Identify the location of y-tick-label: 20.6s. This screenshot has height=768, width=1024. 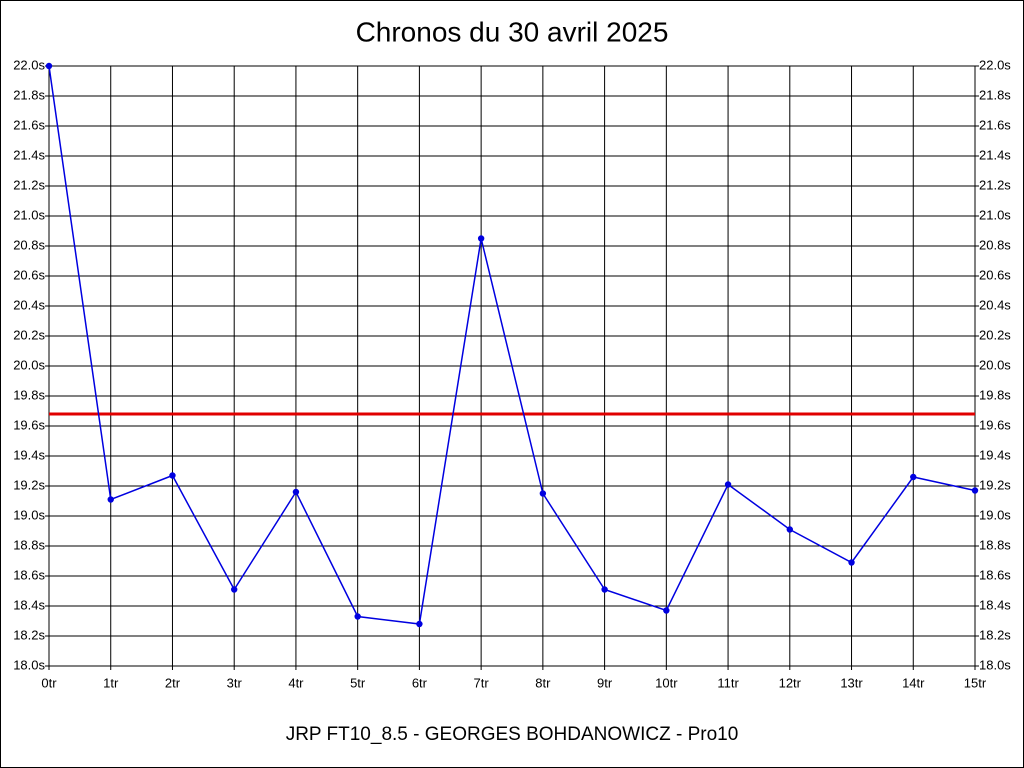
(29, 274).